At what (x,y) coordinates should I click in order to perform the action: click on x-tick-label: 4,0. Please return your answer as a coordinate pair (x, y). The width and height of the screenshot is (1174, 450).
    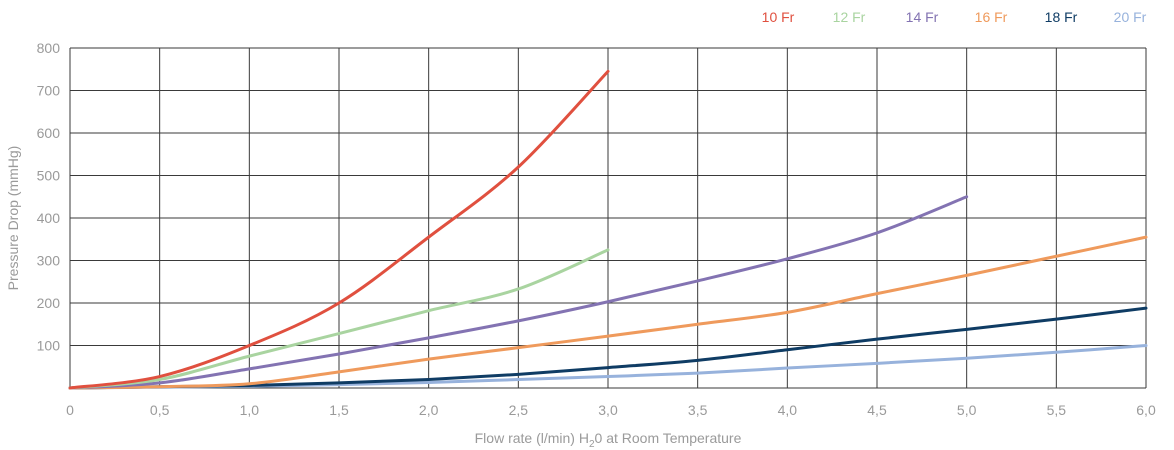
    Looking at the image, I should click on (788, 410).